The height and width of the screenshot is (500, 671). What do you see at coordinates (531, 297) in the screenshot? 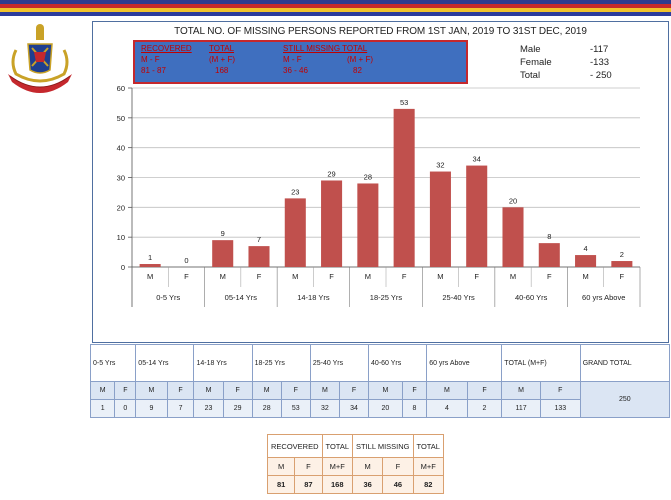
I see `x-group-label: 40-60 Yrs` at bounding box center [531, 297].